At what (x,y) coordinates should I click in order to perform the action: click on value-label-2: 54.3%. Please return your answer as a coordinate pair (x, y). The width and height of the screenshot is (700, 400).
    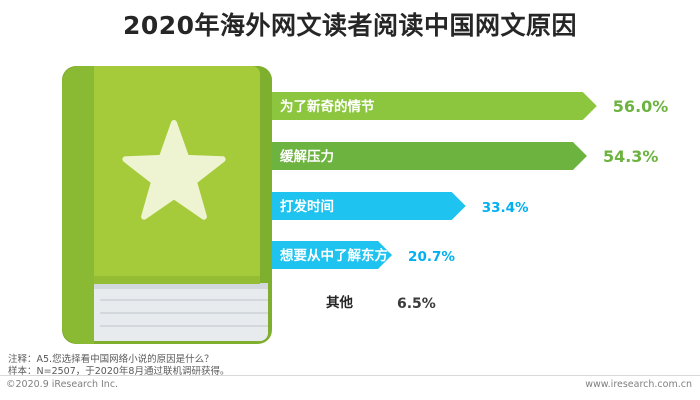
    Looking at the image, I should click on (631, 156).